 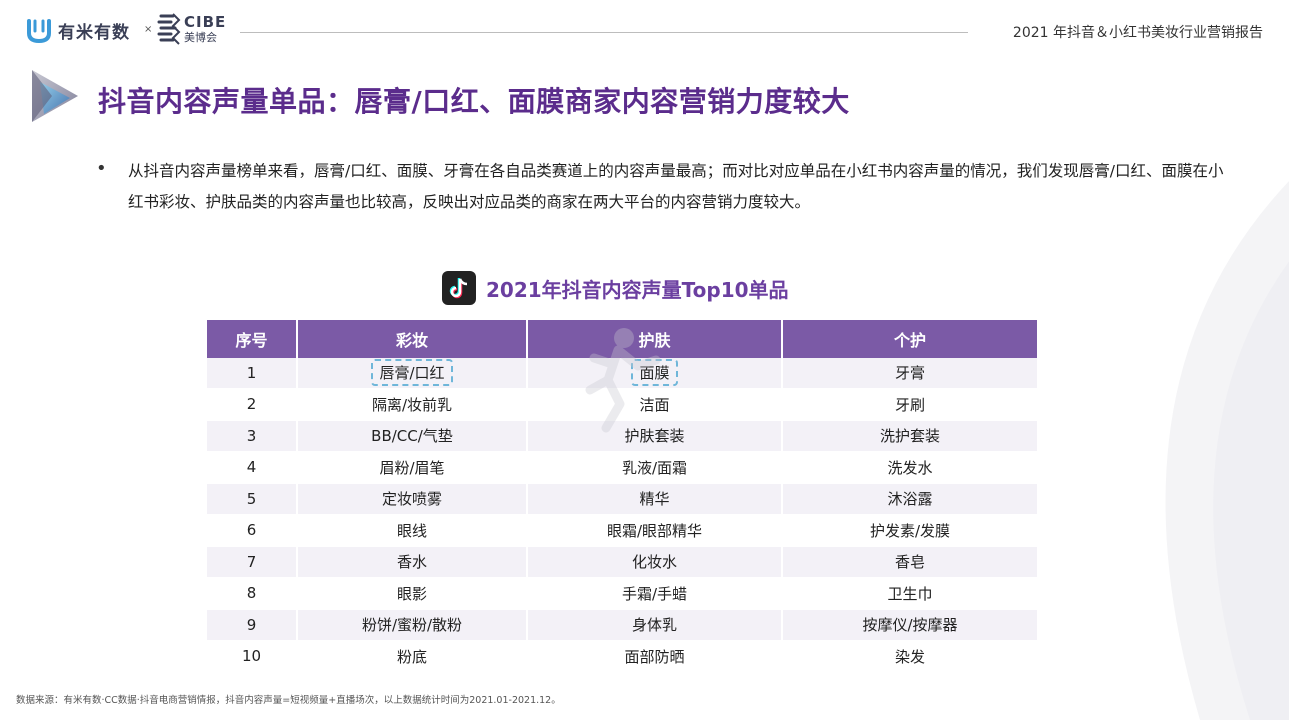 I want to click on rank-cell: 4, so click(x=252, y=467).